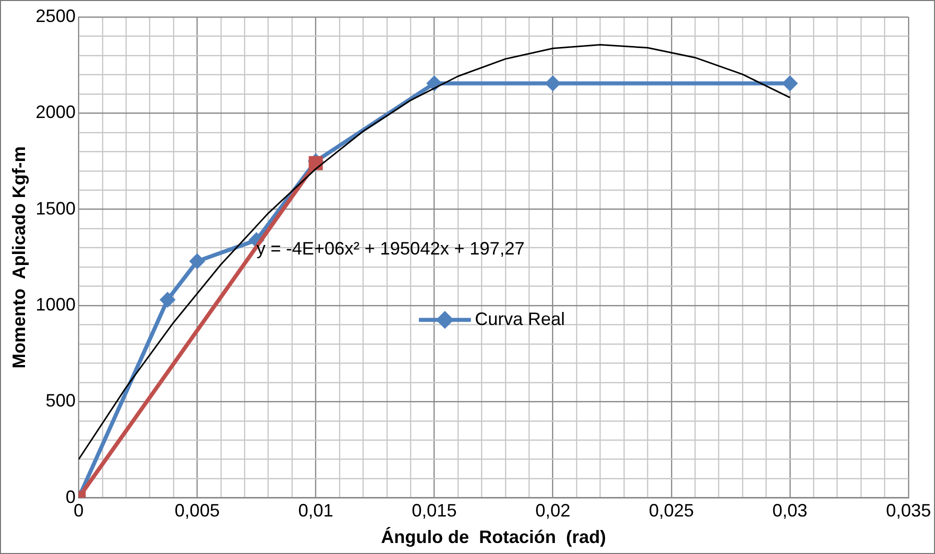 The image size is (935, 554). What do you see at coordinates (434, 510) in the screenshot?
I see `x-tick-label: 0,015` at bounding box center [434, 510].